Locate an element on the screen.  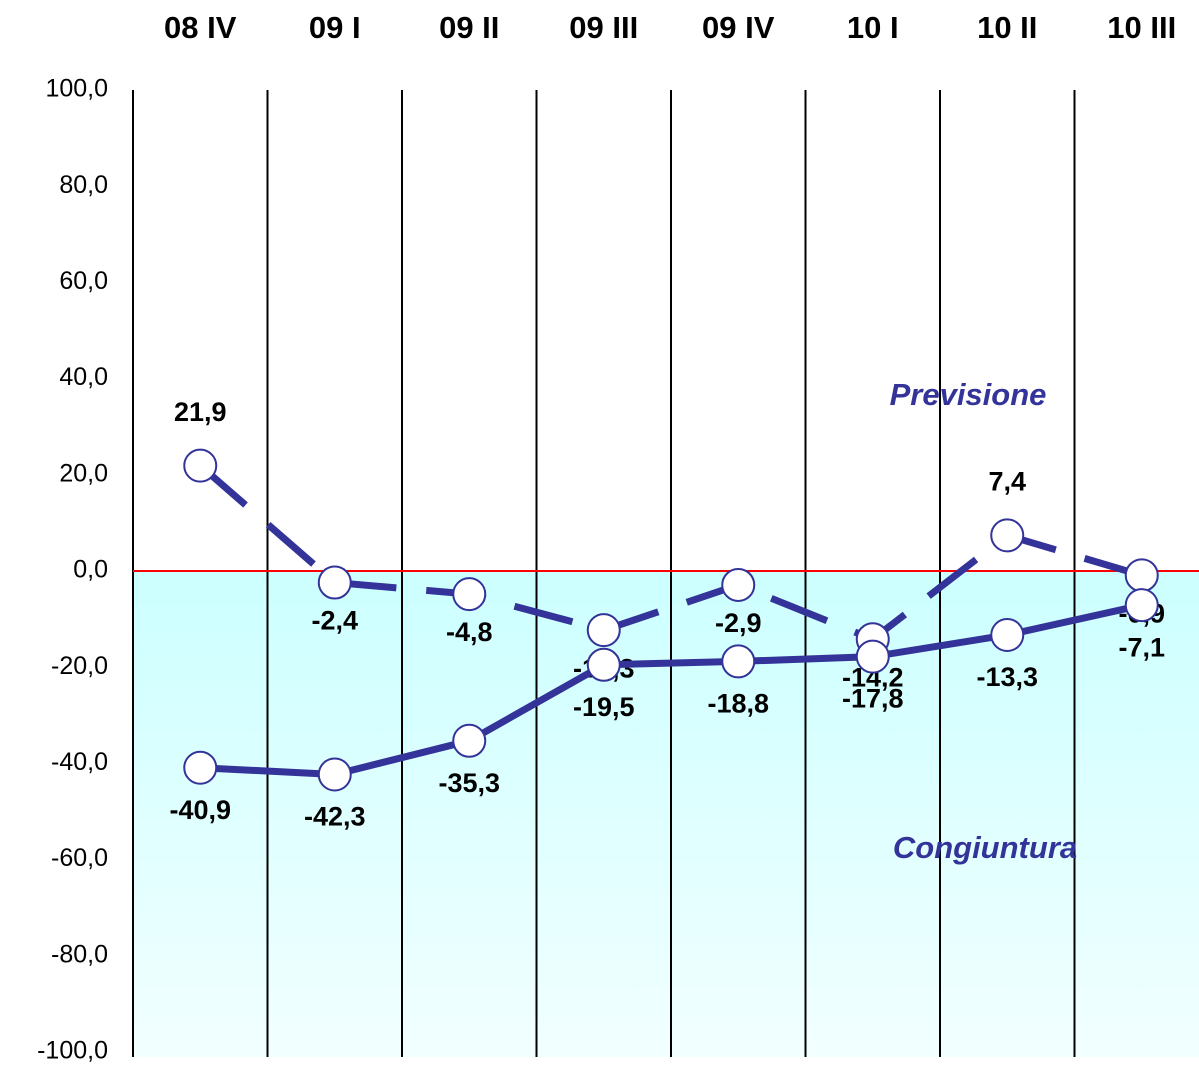
data-label: -2,9 is located at coordinates (738, 623).